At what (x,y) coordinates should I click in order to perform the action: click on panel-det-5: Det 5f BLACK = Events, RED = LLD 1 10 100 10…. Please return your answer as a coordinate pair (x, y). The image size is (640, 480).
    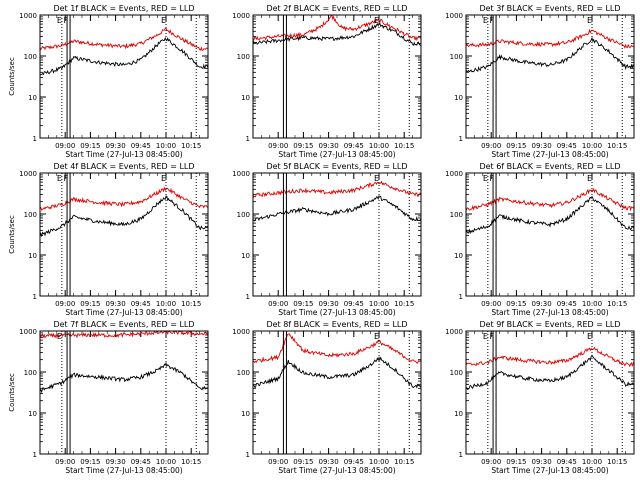
    Looking at the image, I should click on (327, 239).